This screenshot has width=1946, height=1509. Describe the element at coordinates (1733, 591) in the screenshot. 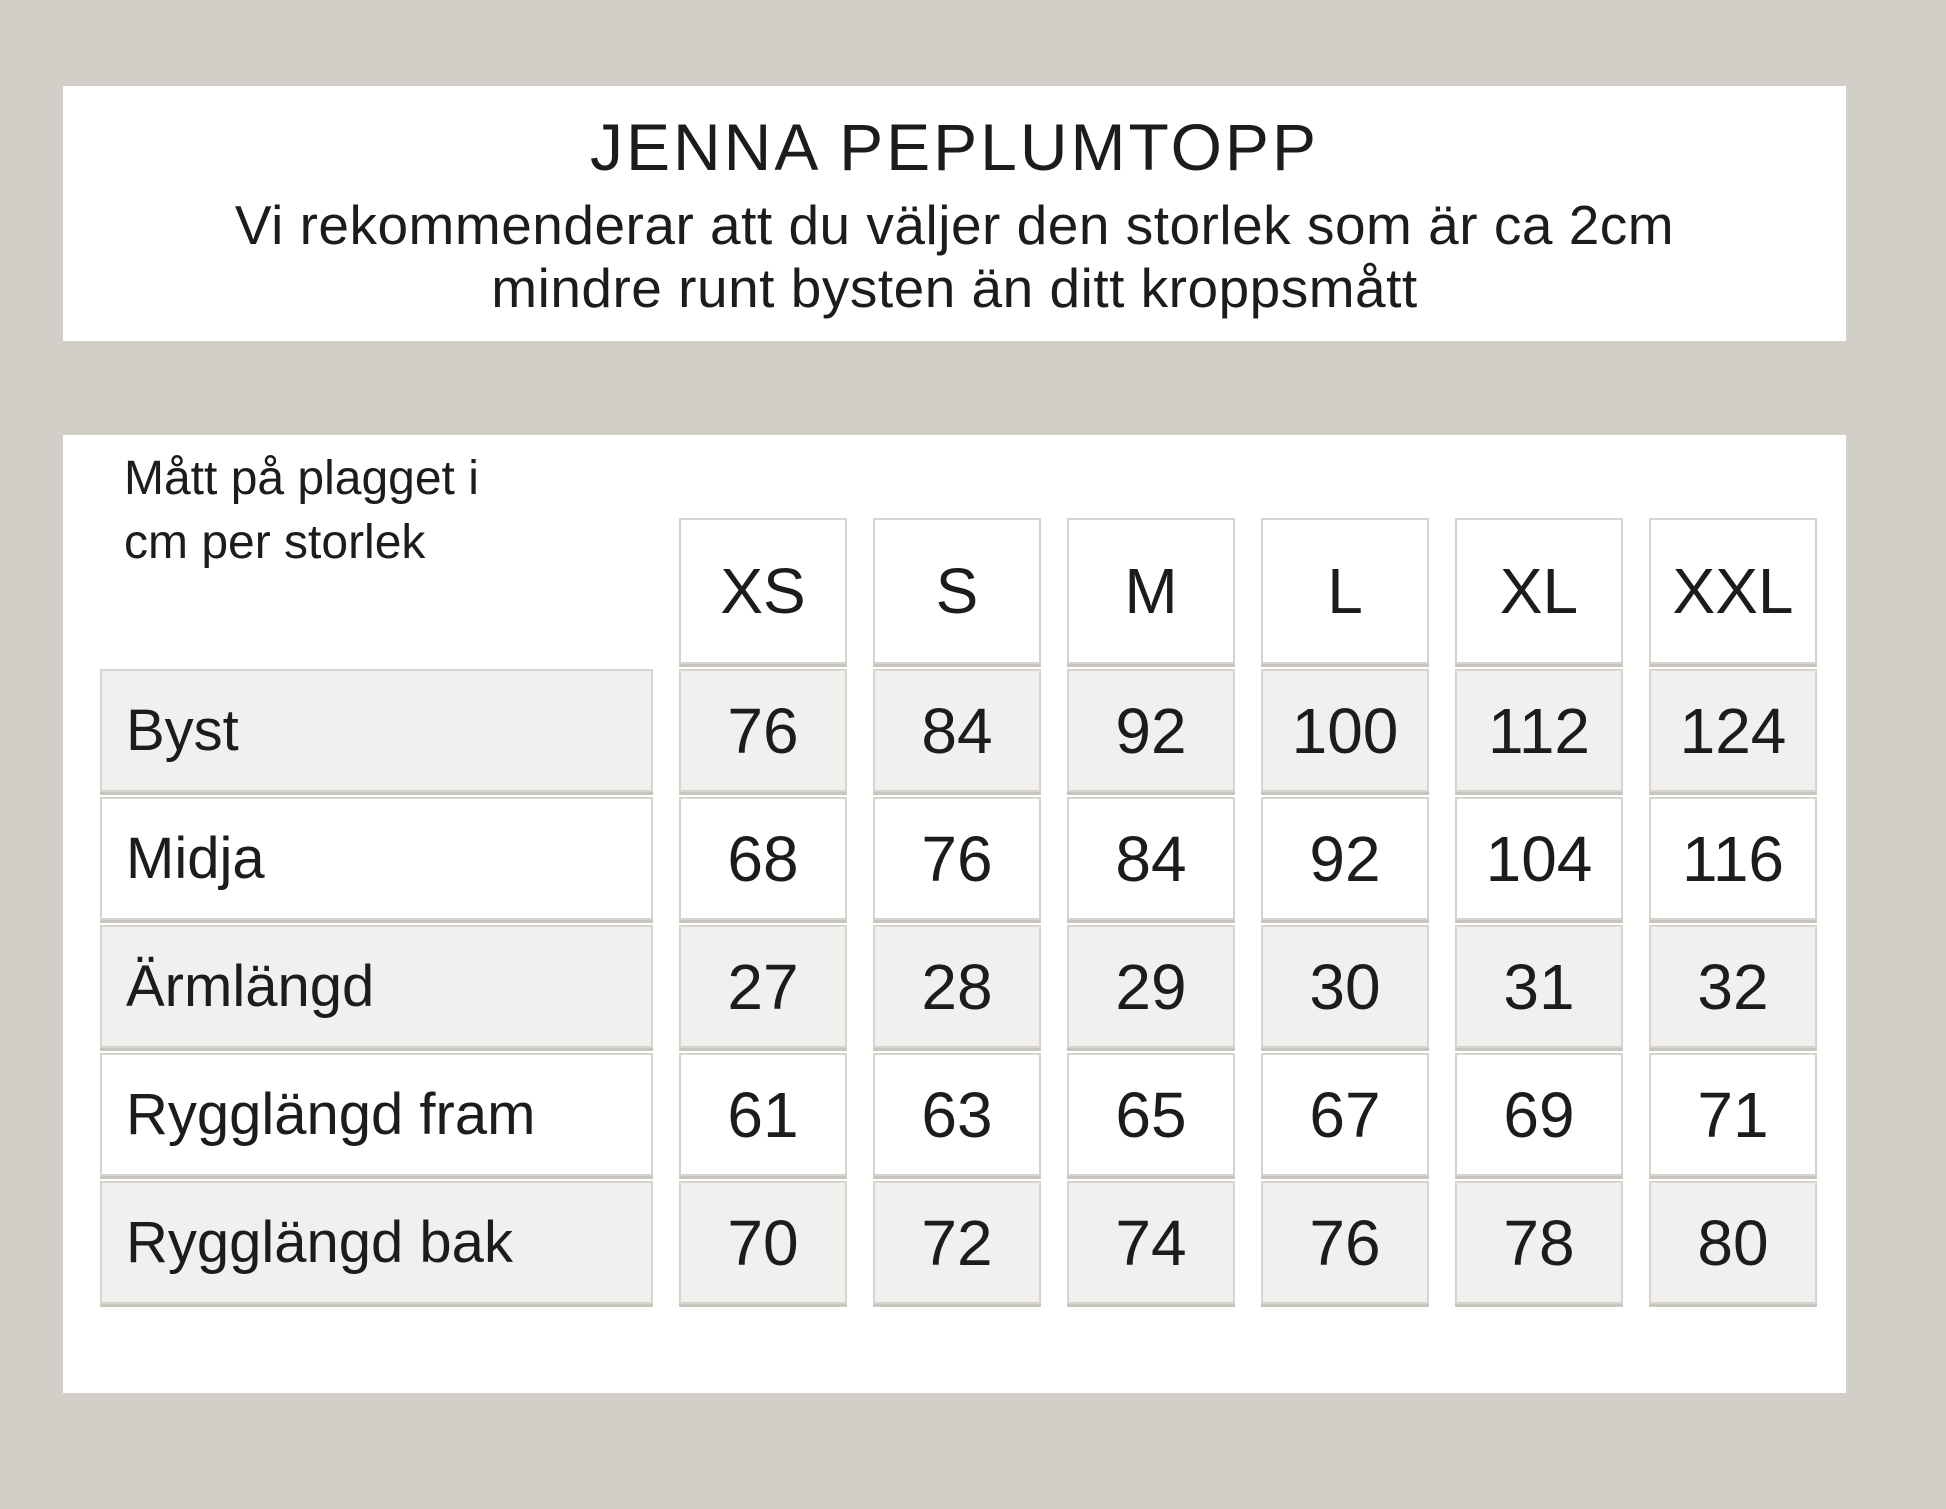

I see `size-header-xxl: XXL` at that location.